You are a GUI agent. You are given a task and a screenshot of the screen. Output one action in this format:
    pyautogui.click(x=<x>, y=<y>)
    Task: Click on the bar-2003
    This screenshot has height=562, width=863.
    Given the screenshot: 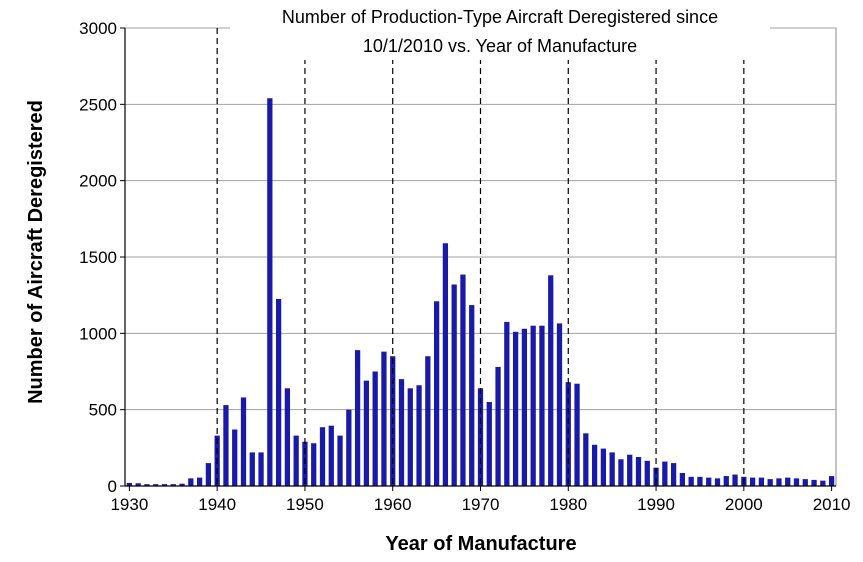 What is the action you would take?
    pyautogui.click(x=770, y=482)
    